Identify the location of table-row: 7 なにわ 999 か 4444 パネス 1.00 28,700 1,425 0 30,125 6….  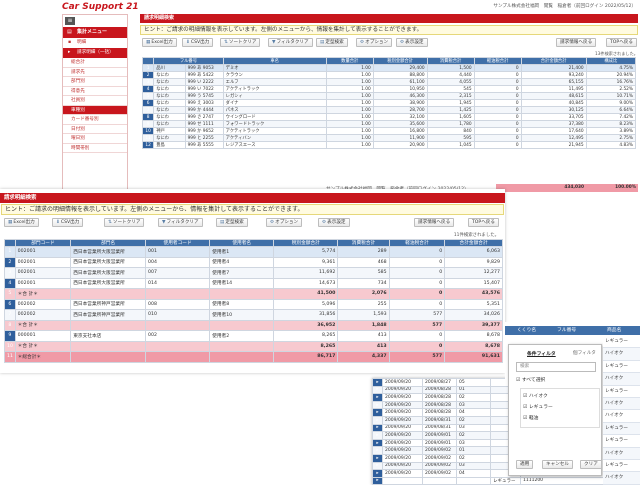
(389, 110).